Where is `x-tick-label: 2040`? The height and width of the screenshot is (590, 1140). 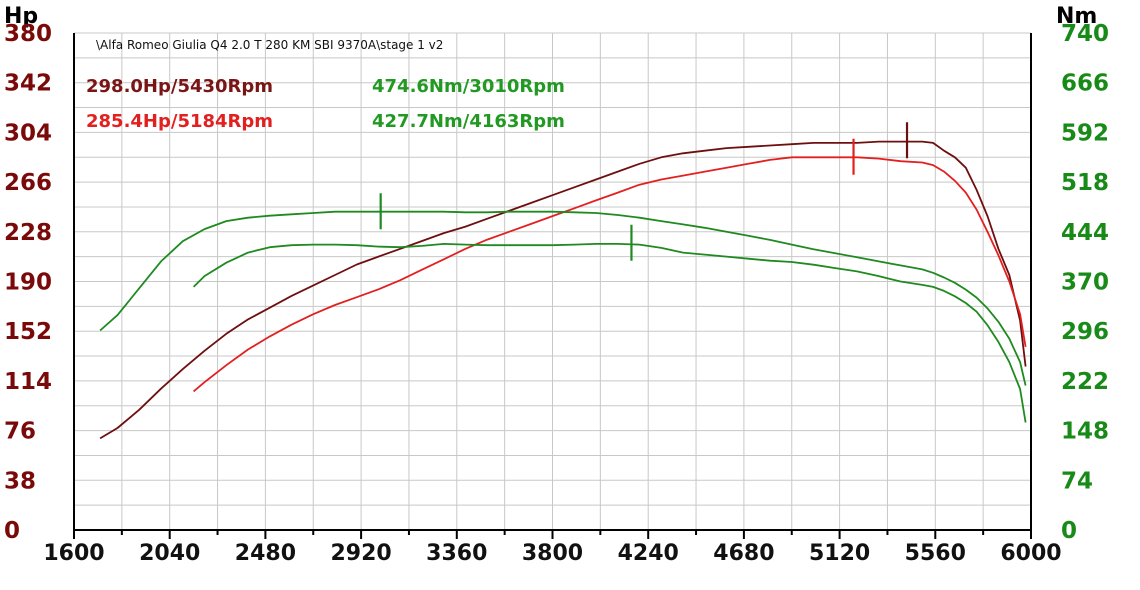
x-tick-label: 2040 is located at coordinates (169, 553).